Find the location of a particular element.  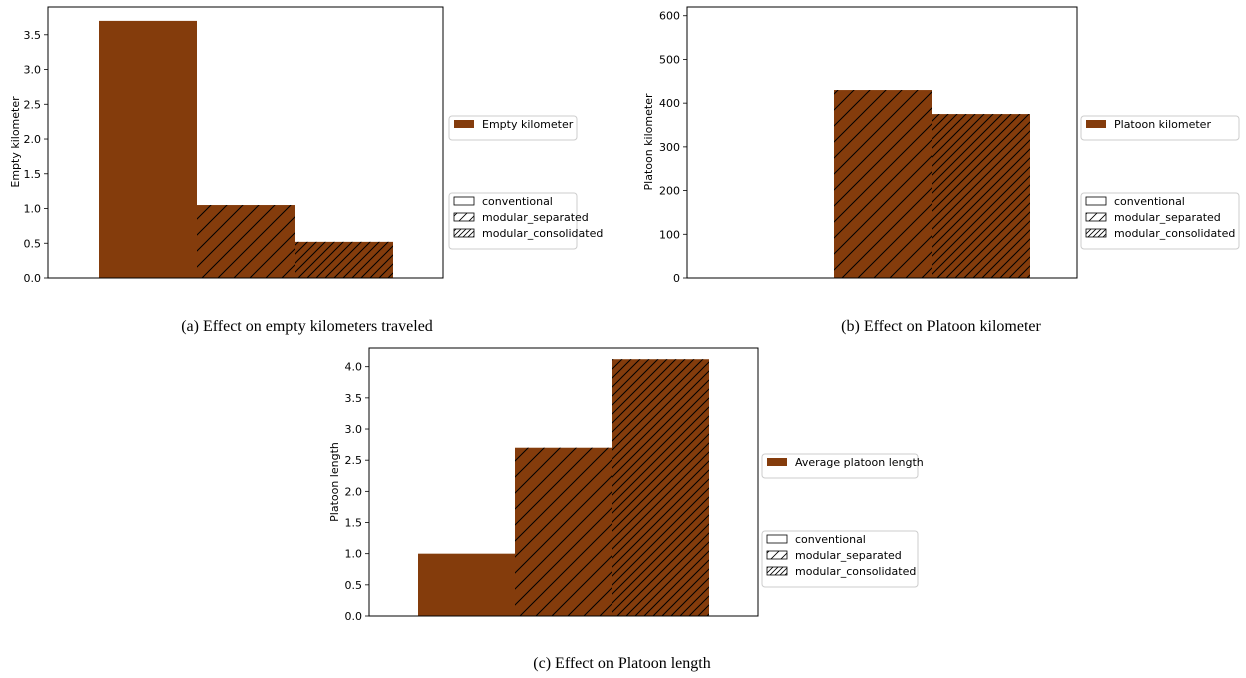

y-tick-label: 0 is located at coordinates (676, 278).